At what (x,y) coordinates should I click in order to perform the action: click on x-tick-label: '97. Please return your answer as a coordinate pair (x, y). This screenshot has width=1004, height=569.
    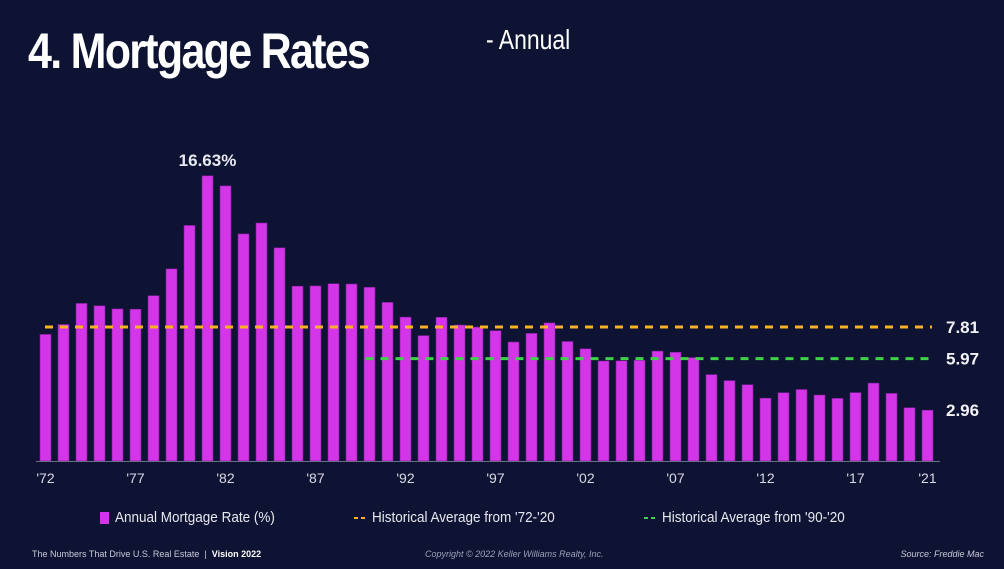
    Looking at the image, I should click on (495, 478).